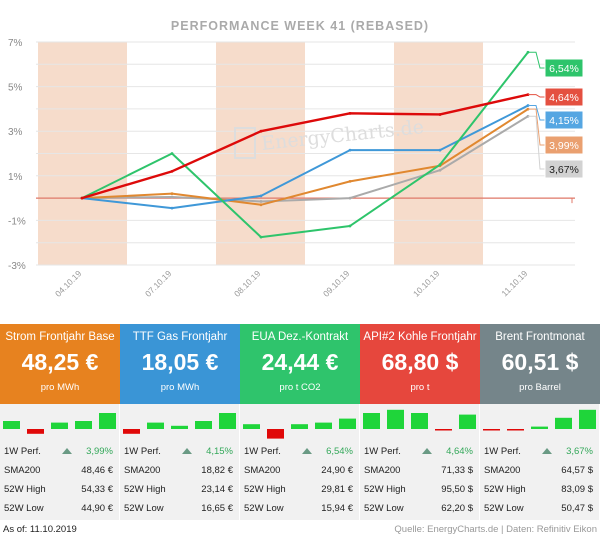 This screenshot has width=600, height=539. Describe the element at coordinates (538, 490) in the screenshot. I see `stat-row: 52W High 83,09 $` at that location.